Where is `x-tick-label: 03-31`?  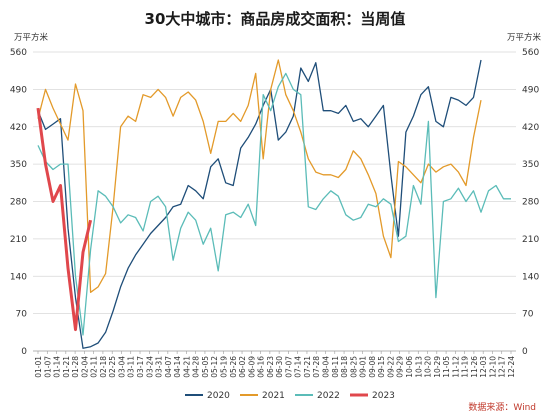 x-tick-label: 03-31 is located at coordinates (159, 367).